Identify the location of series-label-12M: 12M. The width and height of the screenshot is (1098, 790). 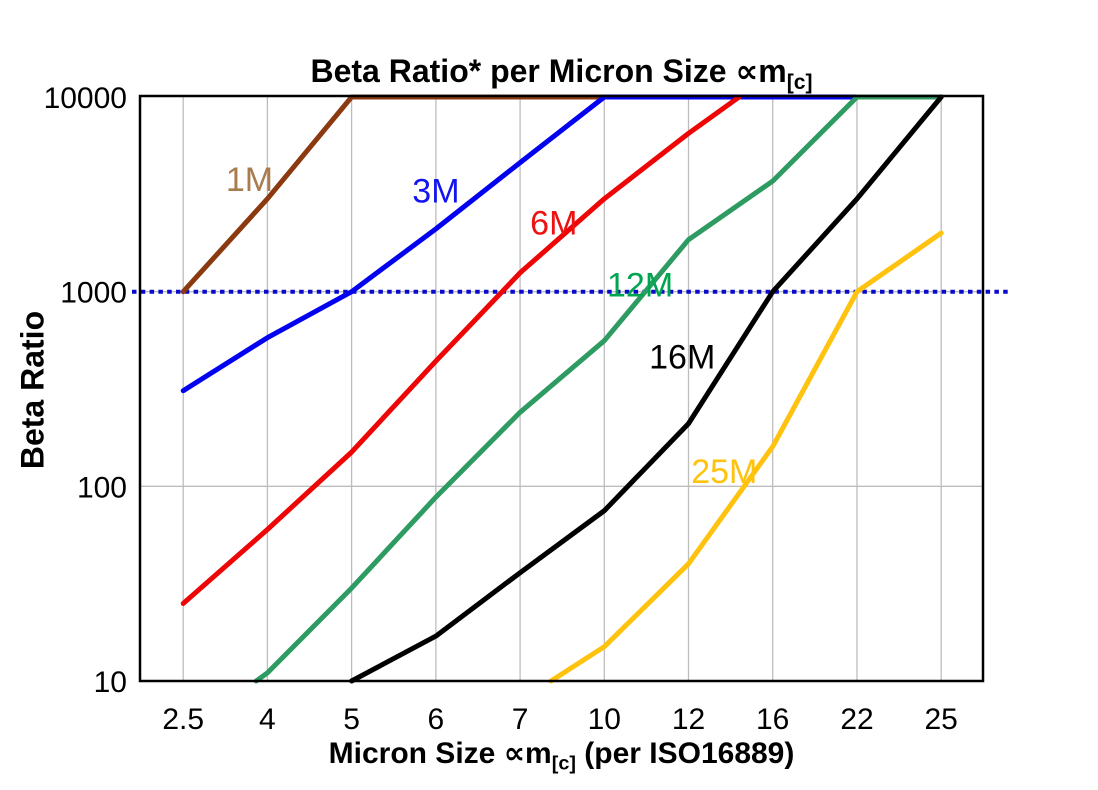
(640, 285).